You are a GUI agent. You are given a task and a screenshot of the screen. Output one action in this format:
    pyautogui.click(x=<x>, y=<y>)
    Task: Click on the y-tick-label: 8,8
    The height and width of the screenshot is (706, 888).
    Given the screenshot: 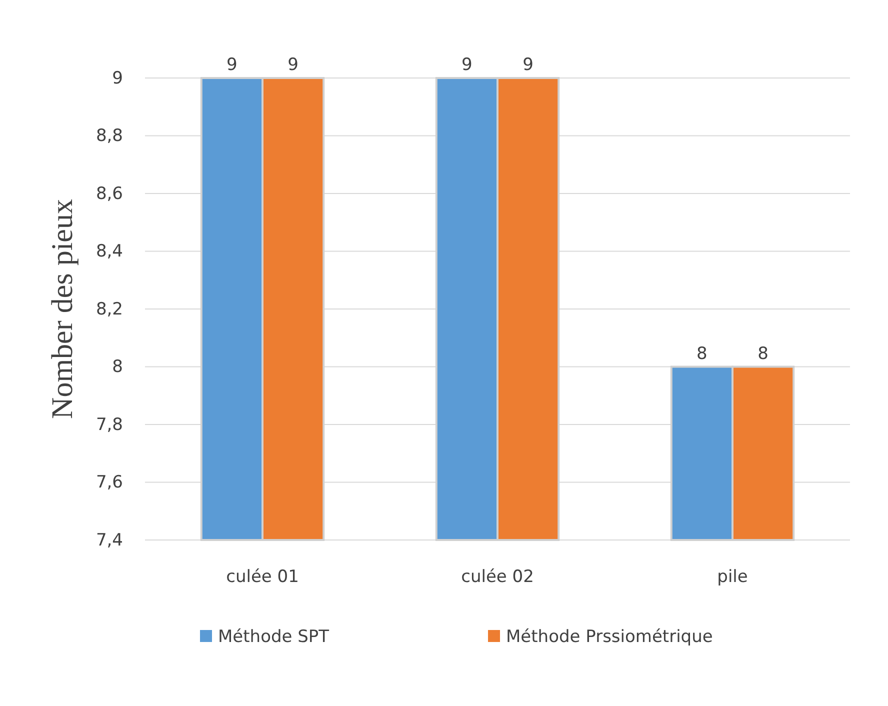 What is the action you would take?
    pyautogui.click(x=109, y=136)
    